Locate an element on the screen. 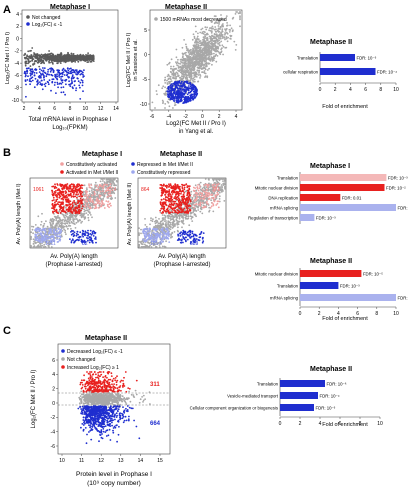 The height and width of the screenshot is (500, 409). panel-a-mid-xlabel-2: in Yang et al. is located at coordinates (196, 132).